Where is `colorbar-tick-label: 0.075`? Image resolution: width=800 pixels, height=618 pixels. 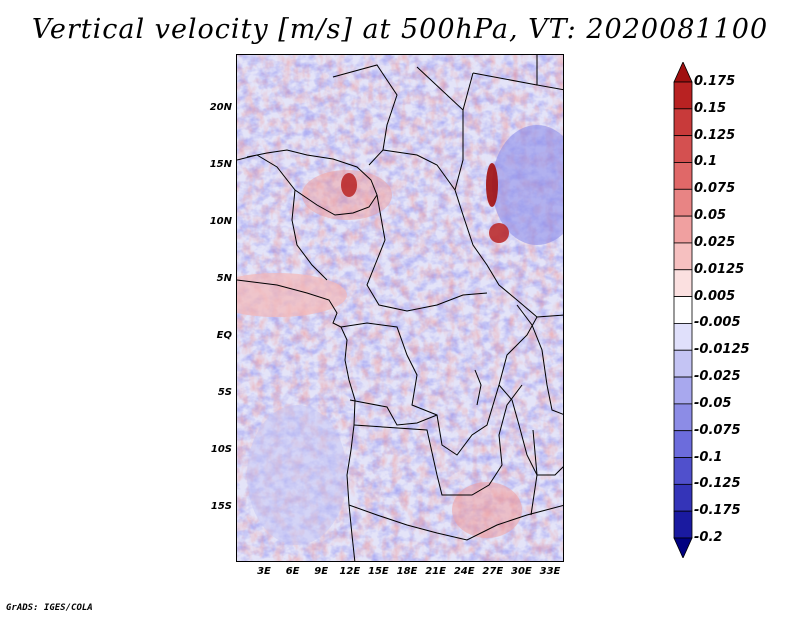 colorbar-tick-label: 0.075 is located at coordinates (715, 189).